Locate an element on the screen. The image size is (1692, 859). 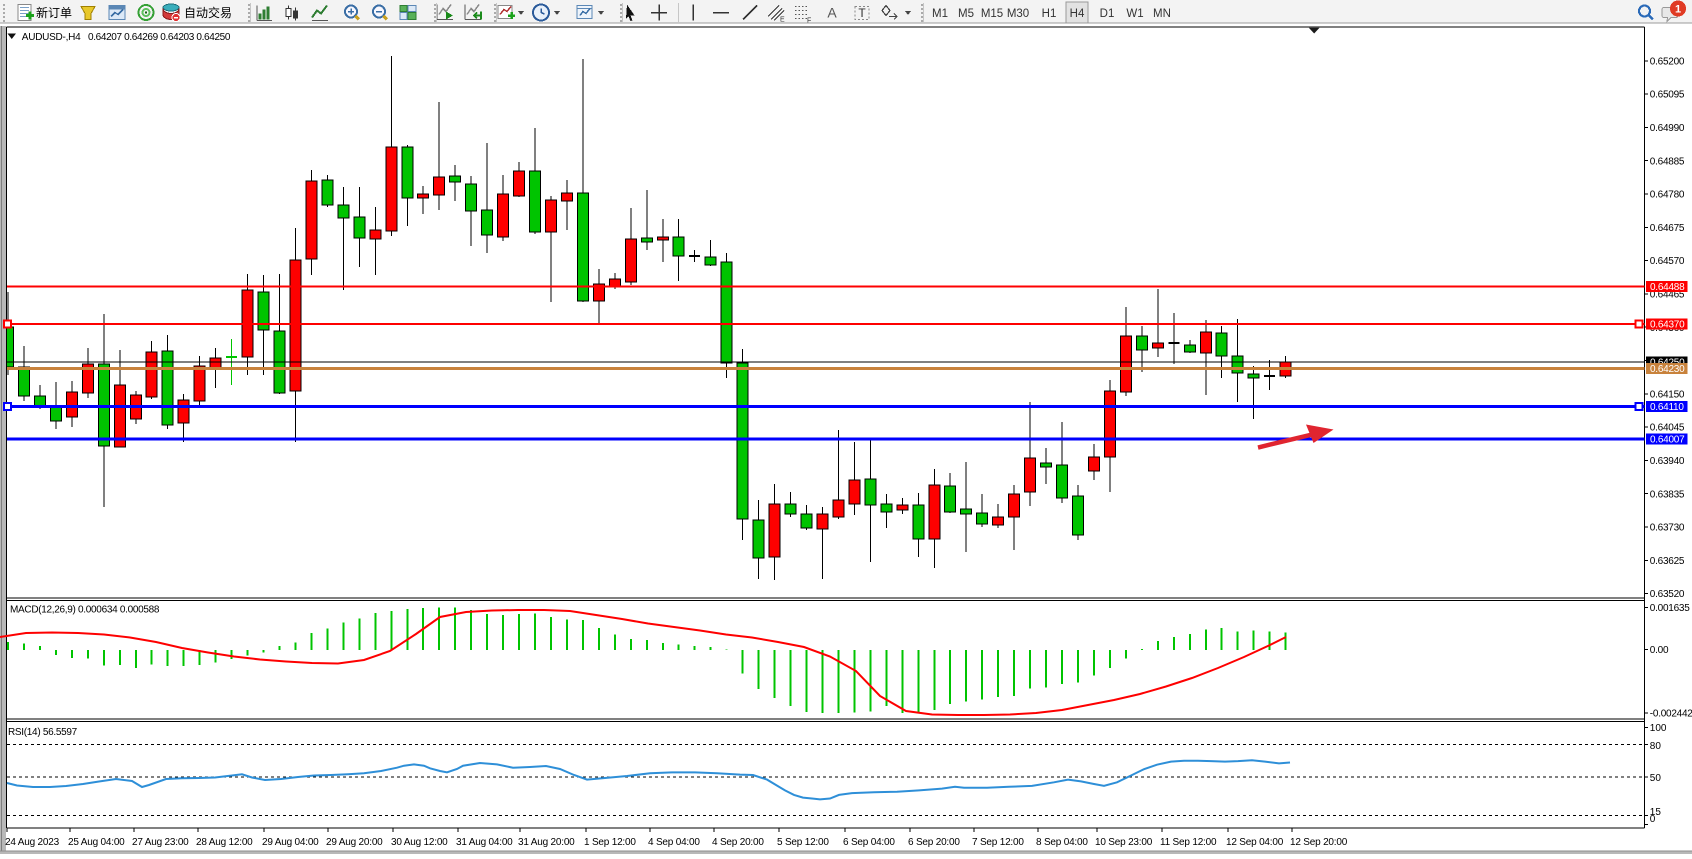
svg-text: 31 Aug 20:00 is located at coordinates (546, 842).